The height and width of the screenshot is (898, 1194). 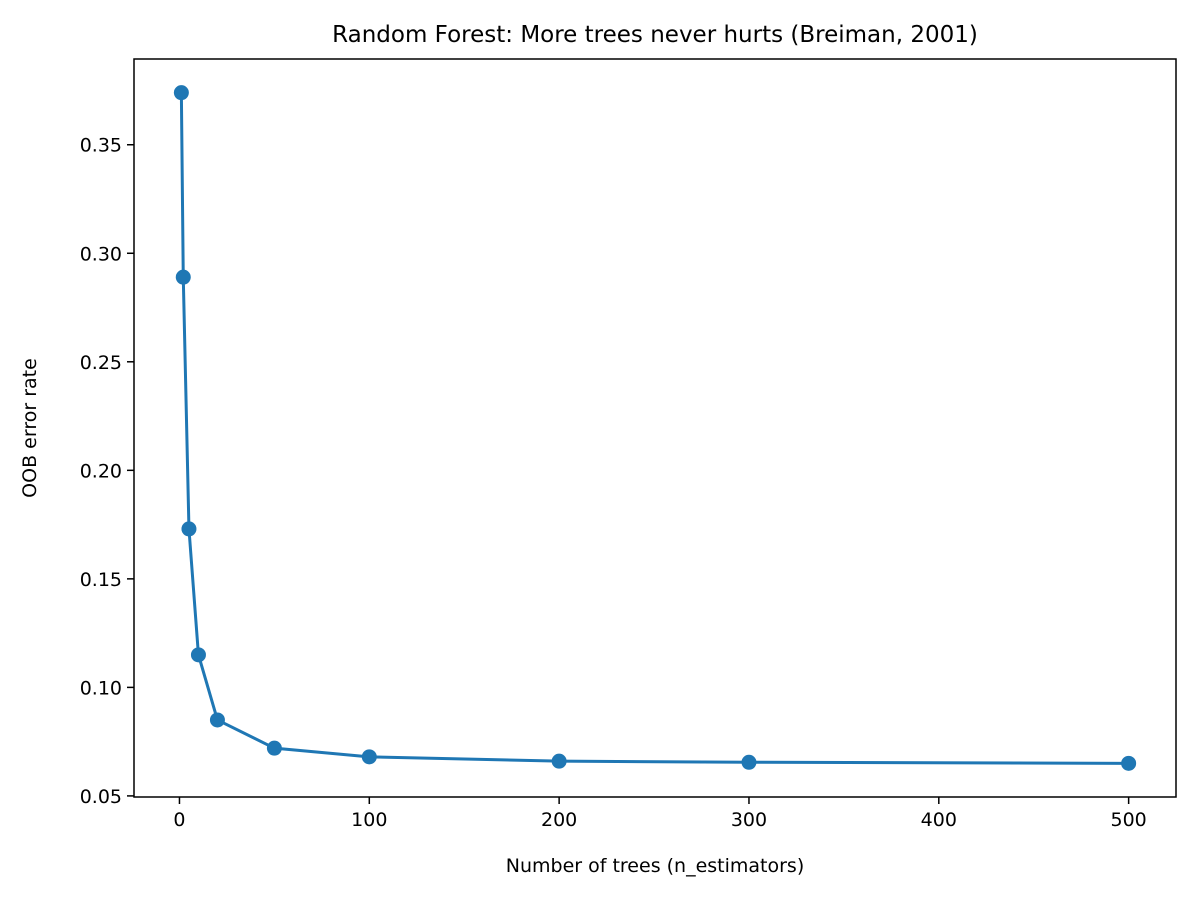 What do you see at coordinates (101, 688) in the screenshot?
I see `y-tick-label: 0.10` at bounding box center [101, 688].